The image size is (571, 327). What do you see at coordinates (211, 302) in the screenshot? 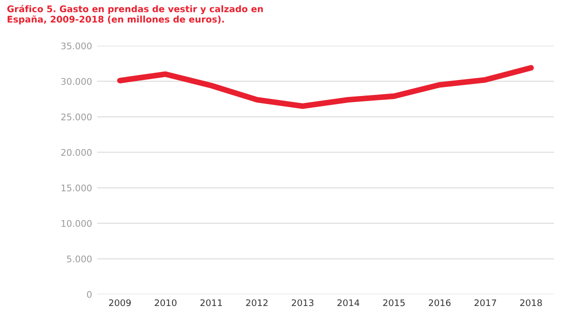
I see `x-tick-label: 2011` at bounding box center [211, 302].